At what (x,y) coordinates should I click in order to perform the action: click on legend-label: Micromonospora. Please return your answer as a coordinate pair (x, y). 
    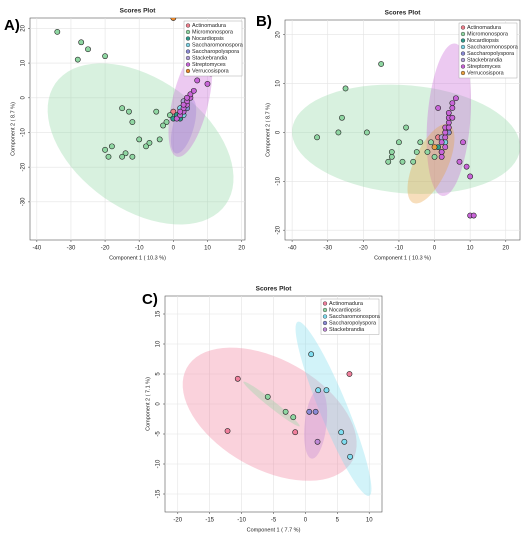
    Looking at the image, I should click on (488, 34).